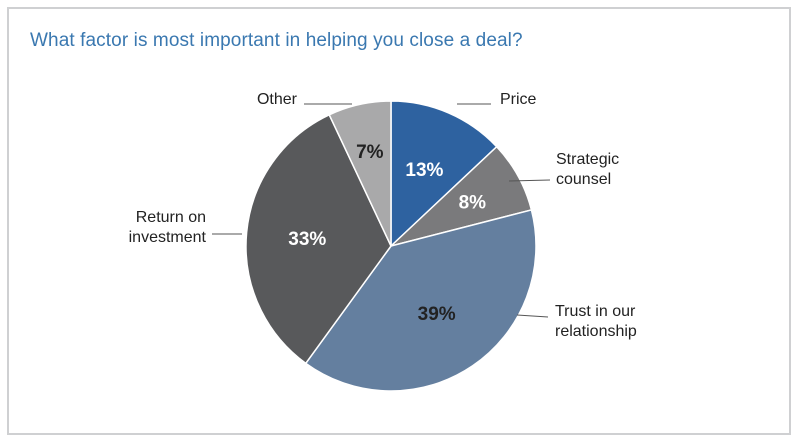 The height and width of the screenshot is (444, 800). I want to click on slice-value-other: 7%, so click(370, 152).